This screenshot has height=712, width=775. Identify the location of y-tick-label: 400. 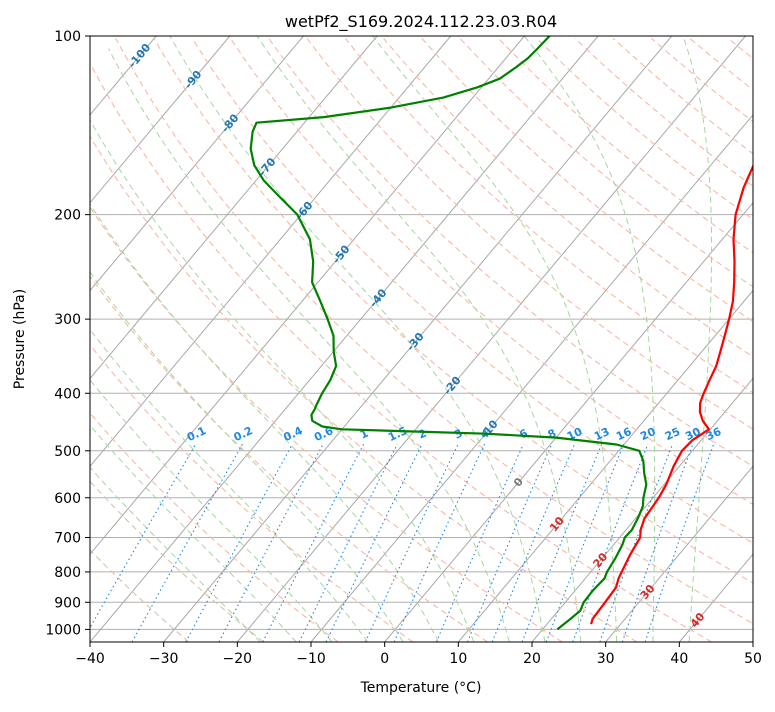
(67, 394).